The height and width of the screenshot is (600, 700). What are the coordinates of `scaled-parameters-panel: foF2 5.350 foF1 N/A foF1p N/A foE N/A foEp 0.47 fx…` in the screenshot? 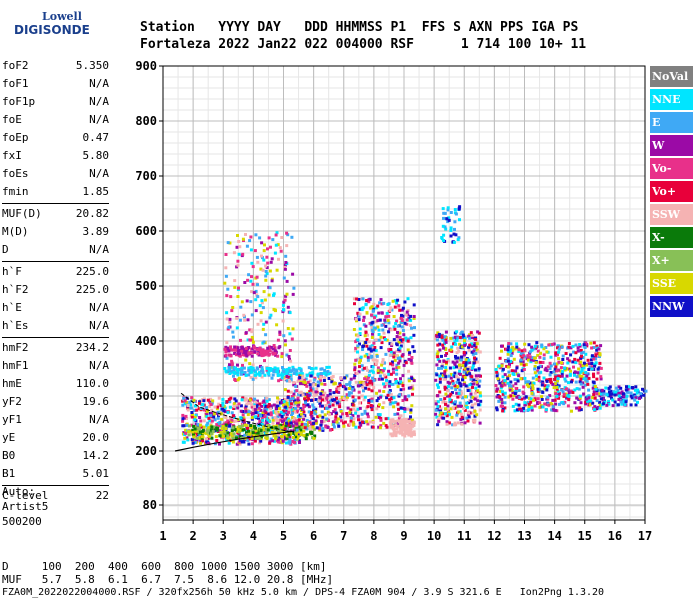 It's located at (55, 281).